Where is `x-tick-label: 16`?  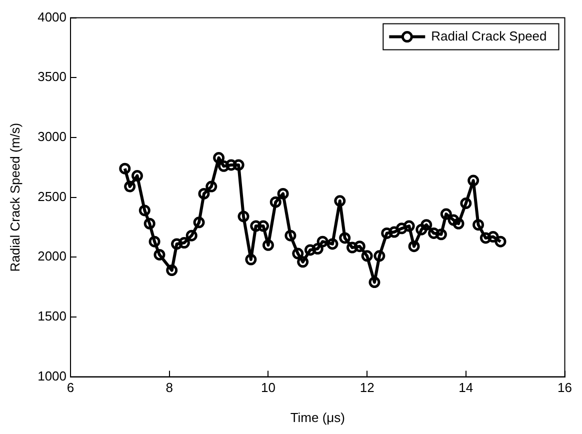 x-tick-label: 16 is located at coordinates (565, 388).